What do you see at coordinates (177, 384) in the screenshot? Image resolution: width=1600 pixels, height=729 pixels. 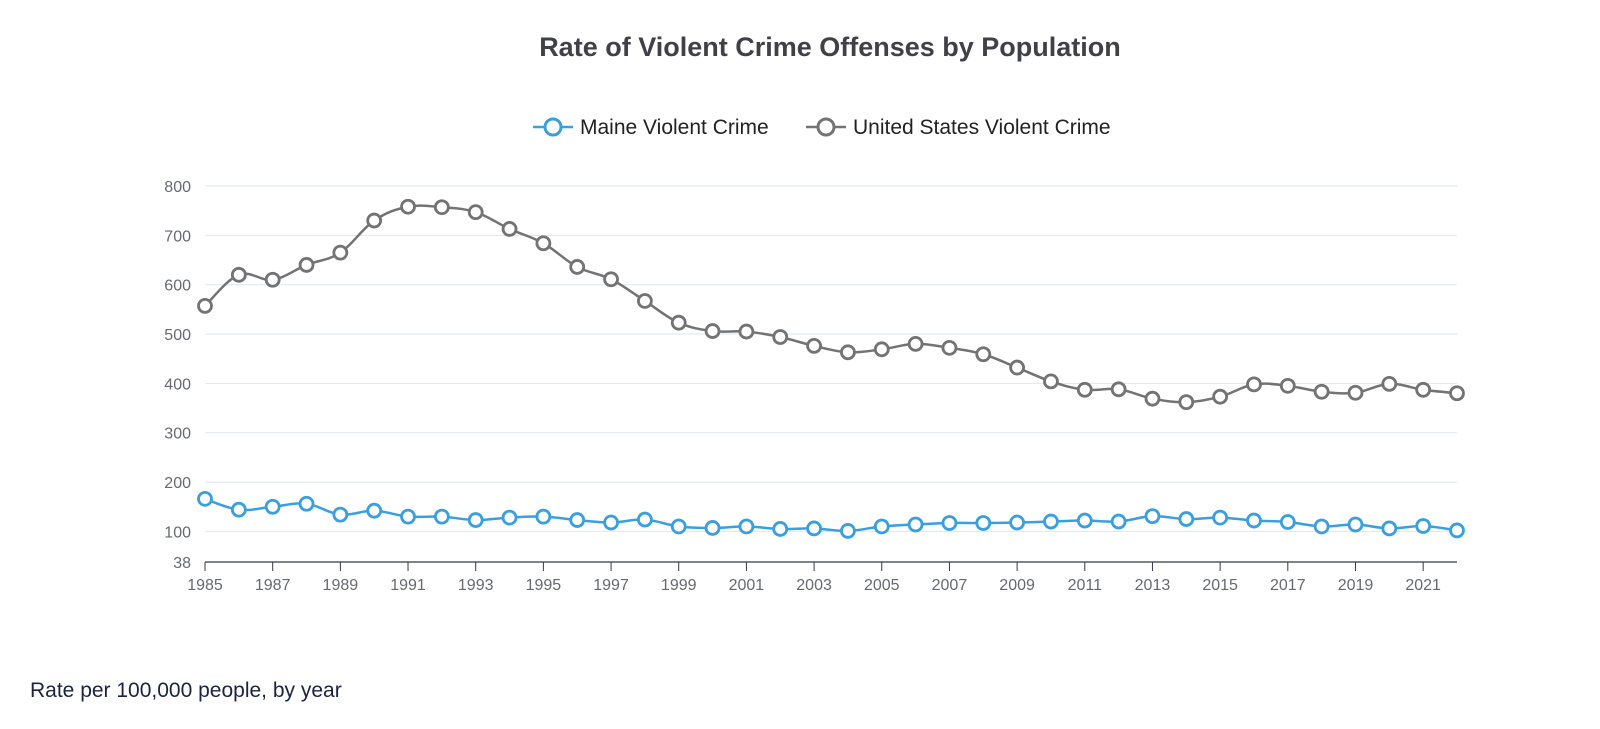 I see `y-tick-label-400: 400` at bounding box center [177, 384].